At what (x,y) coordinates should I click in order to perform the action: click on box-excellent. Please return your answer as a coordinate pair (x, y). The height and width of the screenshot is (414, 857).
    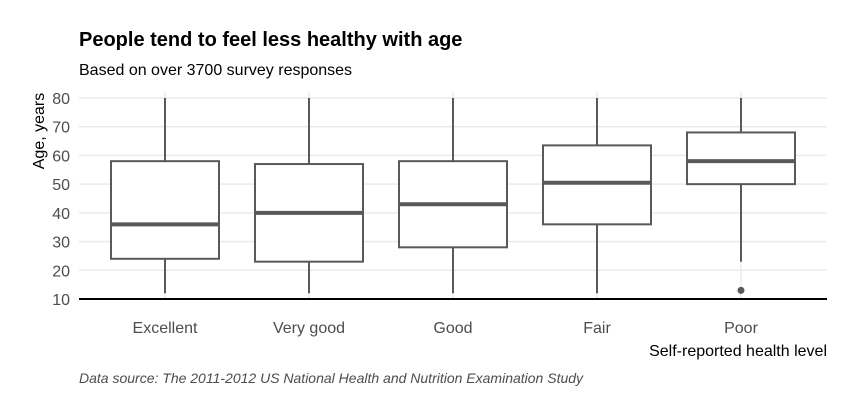
    Looking at the image, I should click on (165, 196).